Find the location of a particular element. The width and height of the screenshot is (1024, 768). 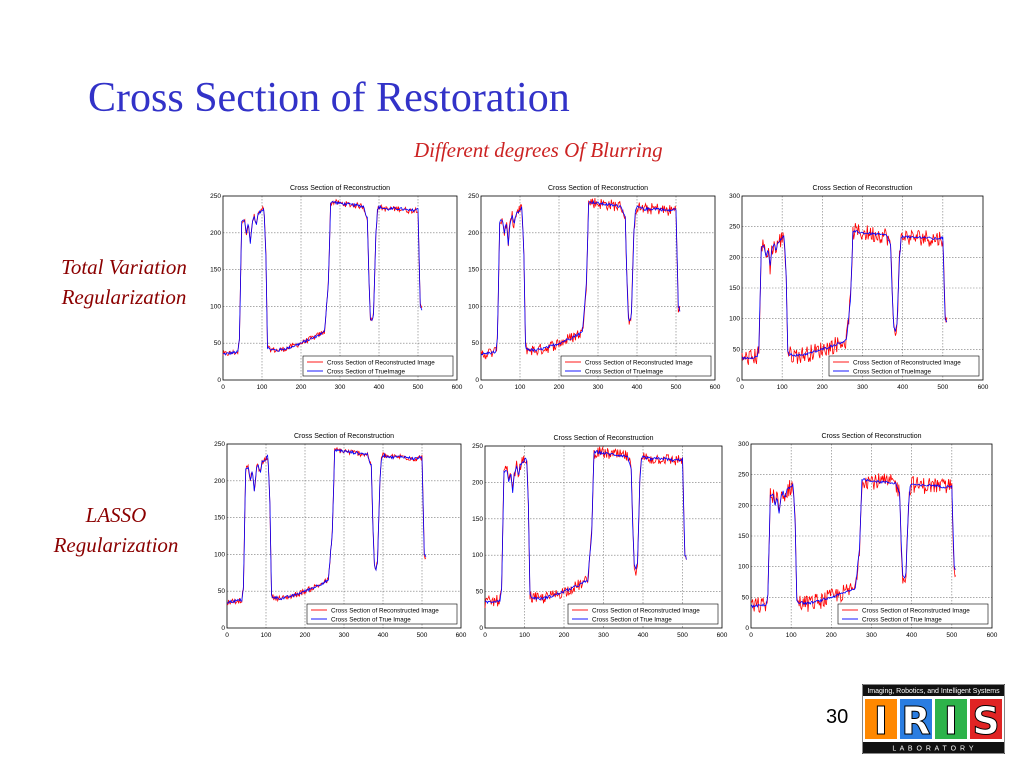

page-number: 30 is located at coordinates (837, 717).